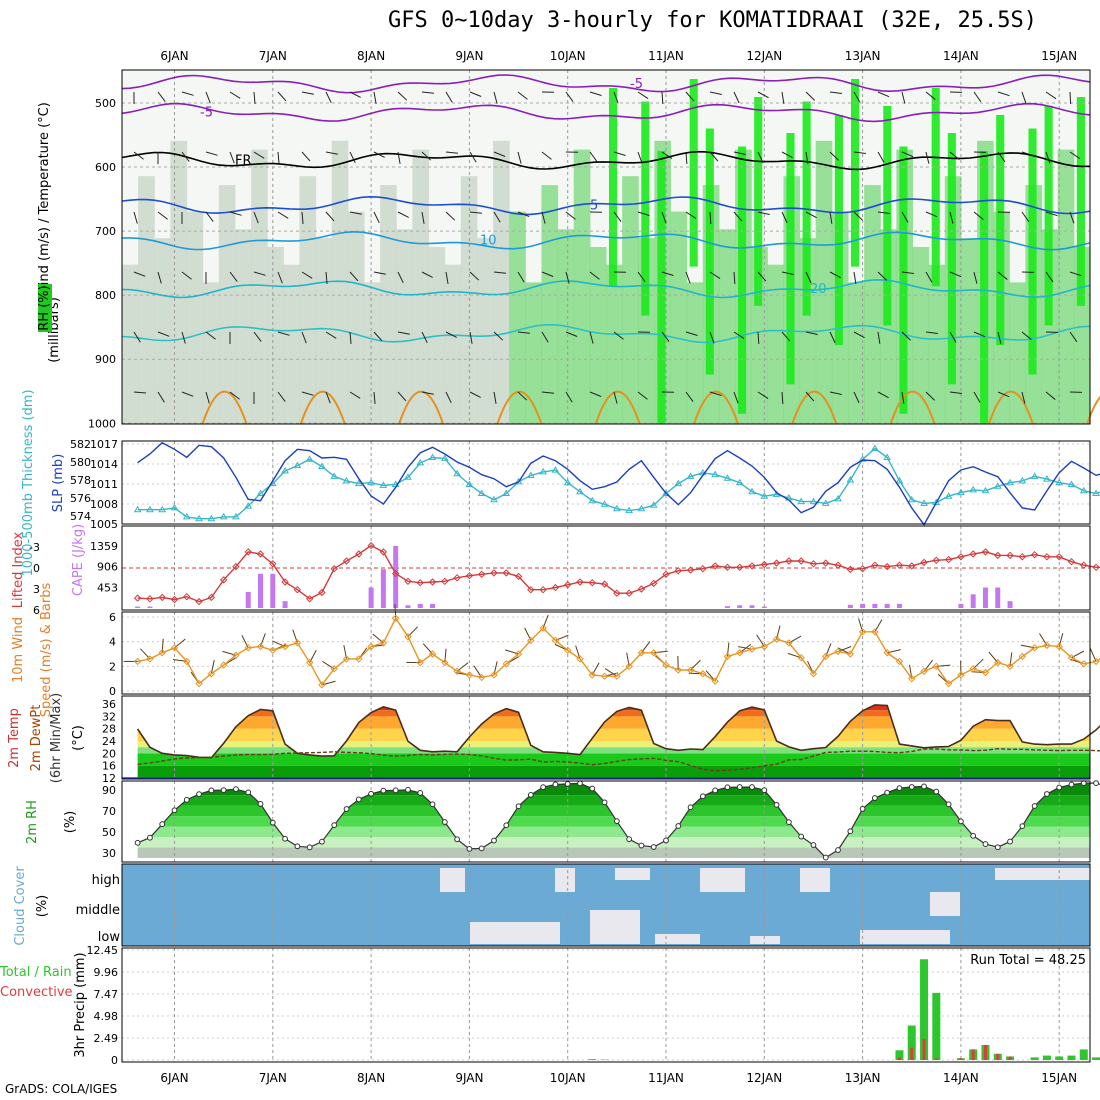 This screenshot has height=1100, width=1100. Describe the element at coordinates (899, 1058) in the screenshot. I see `precip-convective-bar` at that location.